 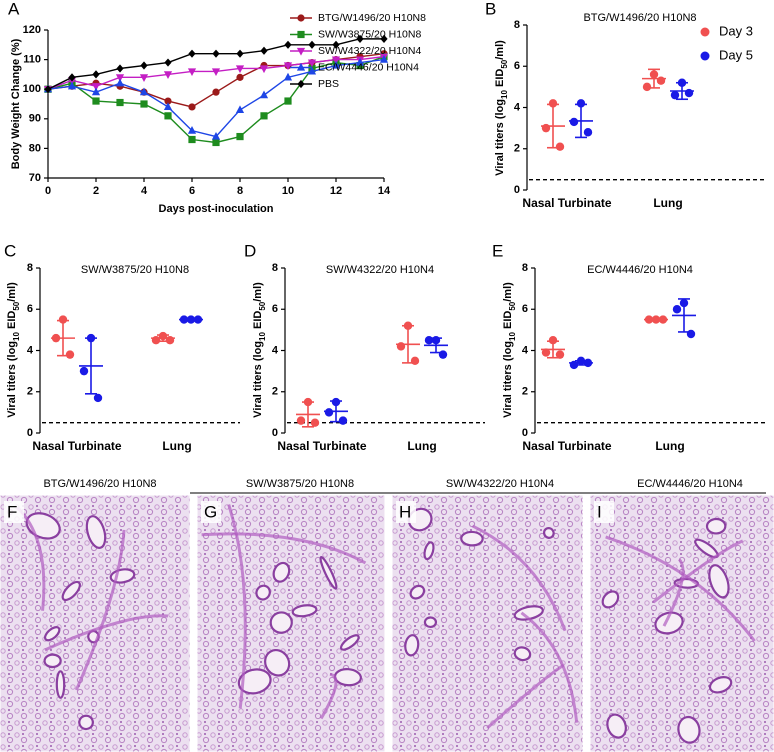 I want to click on y-tick-label: 80, so click(x=35, y=148).